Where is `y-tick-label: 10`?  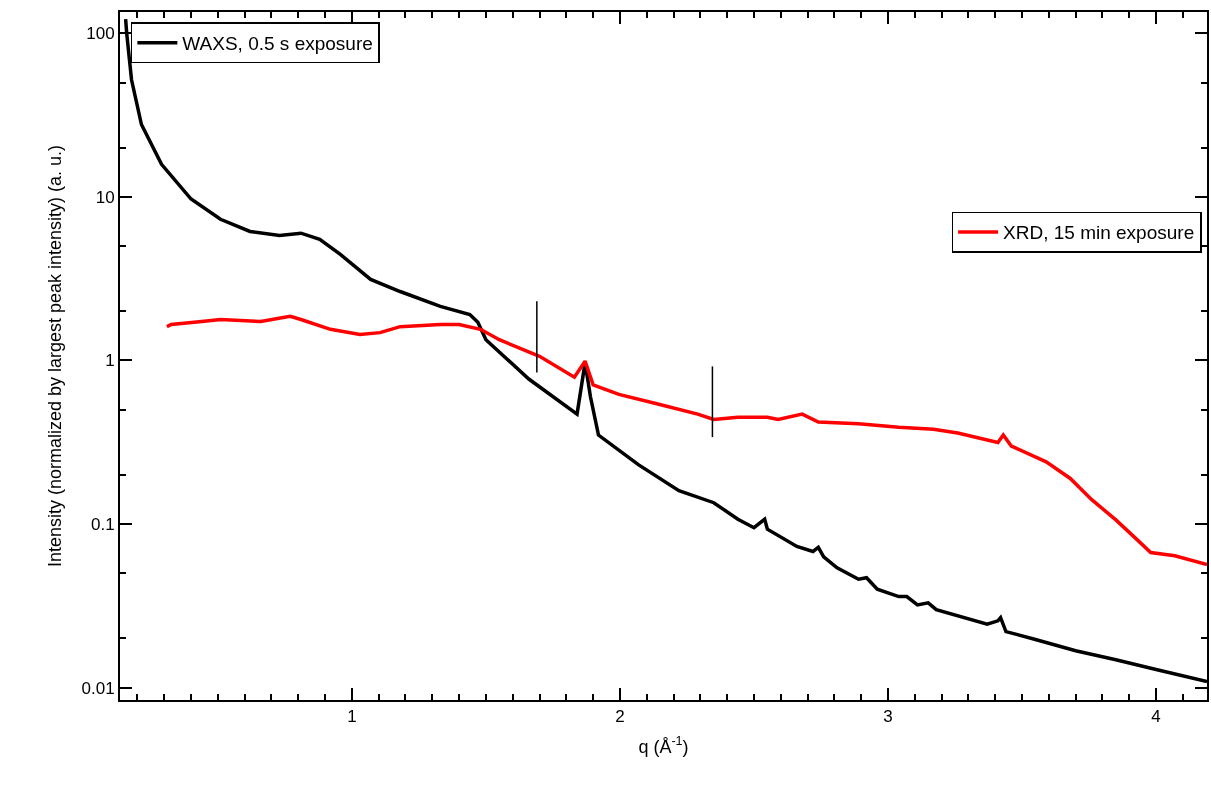
y-tick-label: 10 is located at coordinates (105, 197).